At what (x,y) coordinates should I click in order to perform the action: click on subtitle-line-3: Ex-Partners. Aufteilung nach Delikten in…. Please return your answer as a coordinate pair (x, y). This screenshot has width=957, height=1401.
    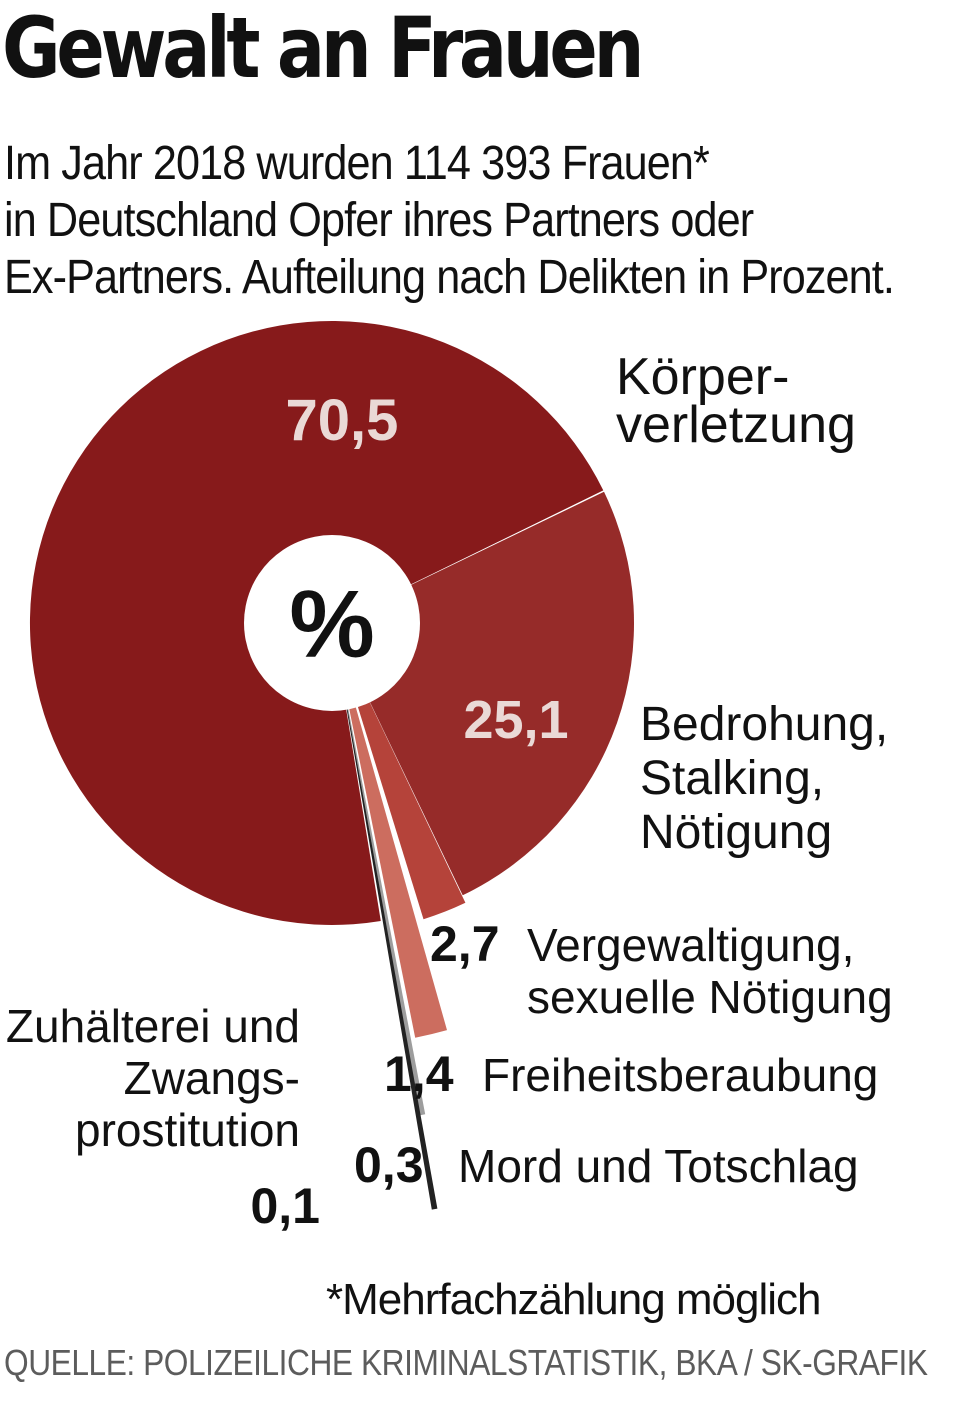
    Looking at the image, I should click on (449, 277).